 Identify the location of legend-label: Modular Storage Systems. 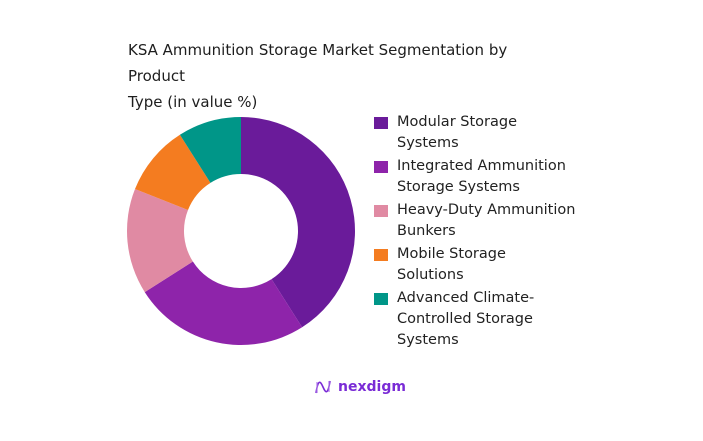
(457, 132).